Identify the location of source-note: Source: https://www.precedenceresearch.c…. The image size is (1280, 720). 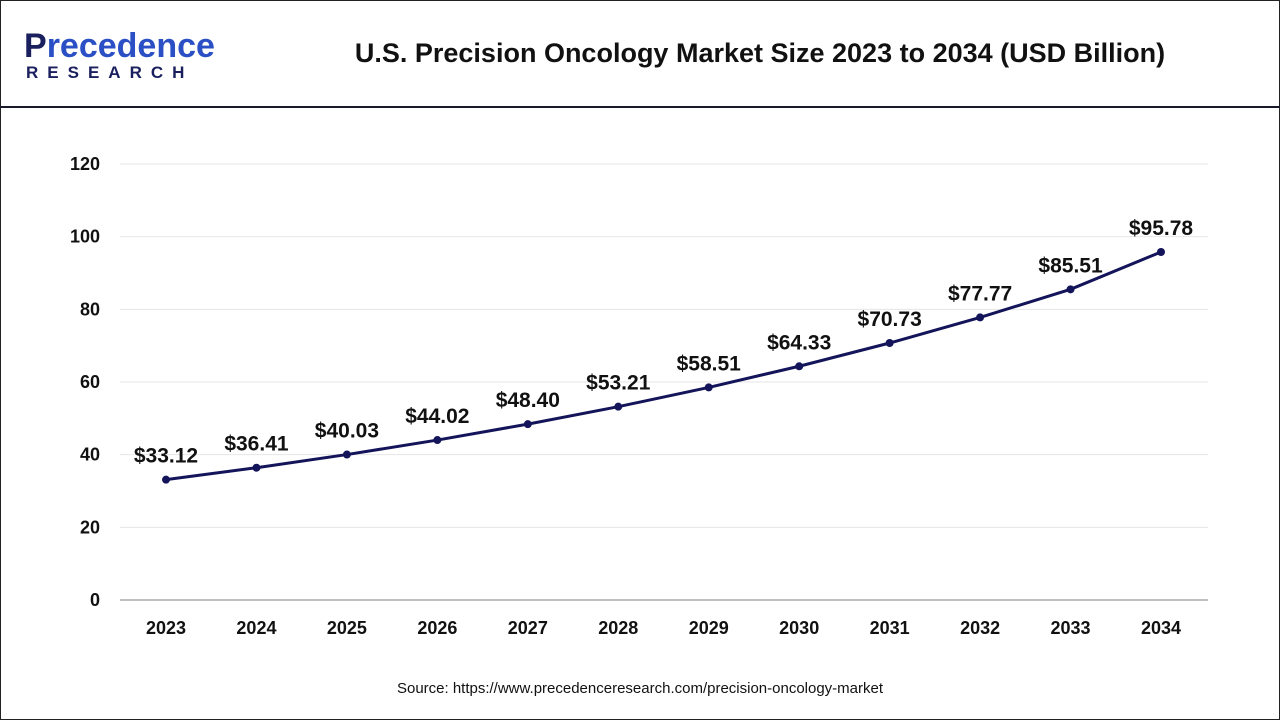
(640, 688).